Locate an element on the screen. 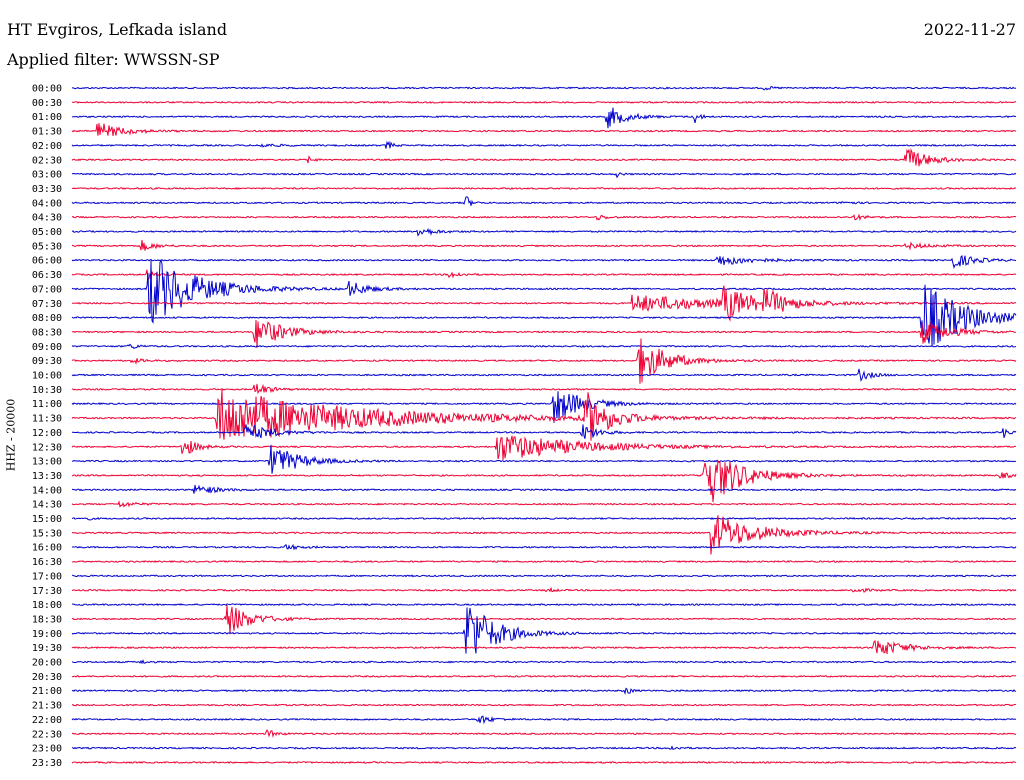 Image resolution: width=1024 pixels, height=780 pixels. row-time-label: 19:00 is located at coordinates (47, 634).